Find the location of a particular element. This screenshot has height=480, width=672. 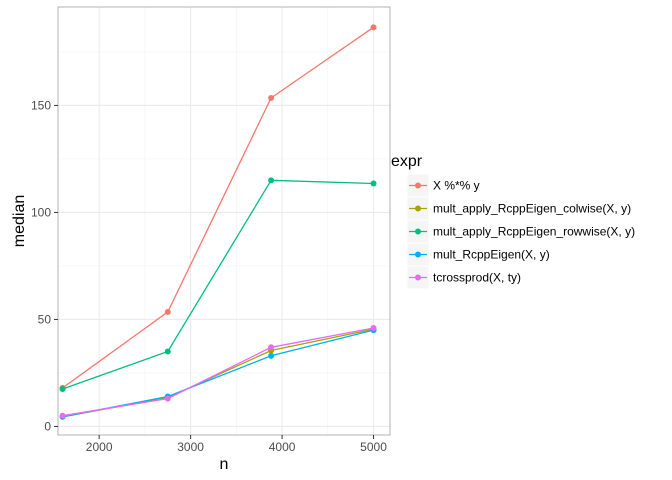

y-tick-label: 100 is located at coordinates (41, 212).